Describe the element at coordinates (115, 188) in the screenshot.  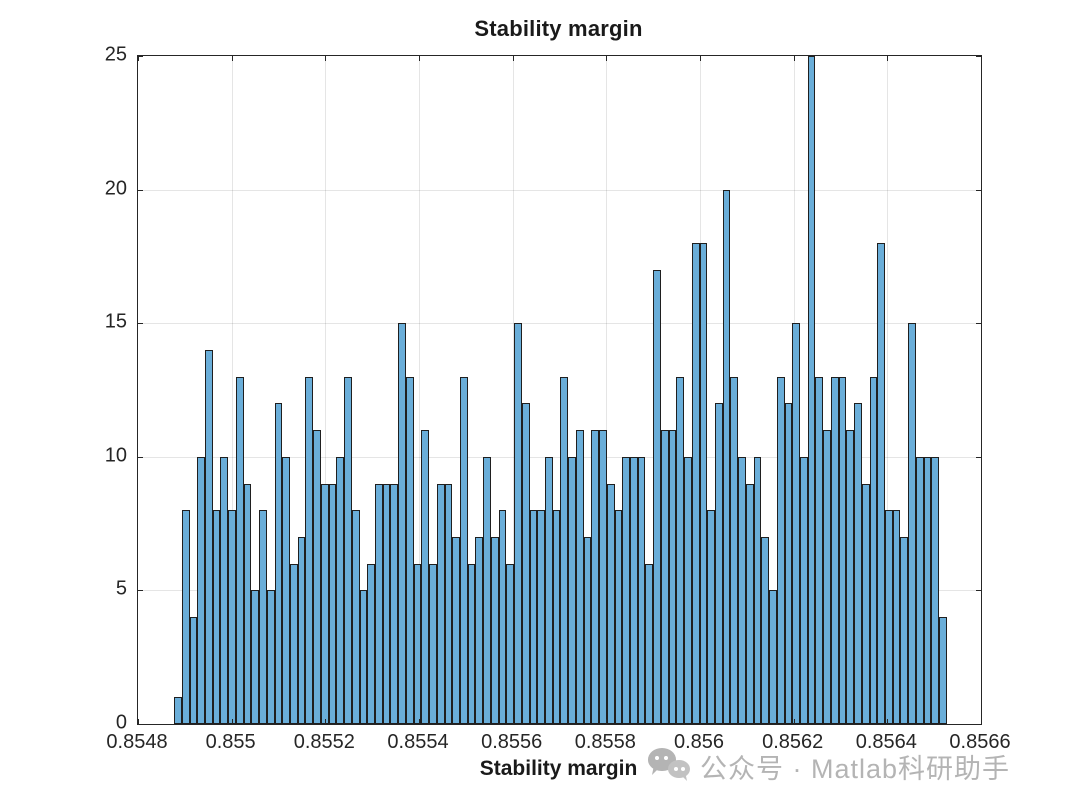
I see `y-tick-label: 20` at that location.